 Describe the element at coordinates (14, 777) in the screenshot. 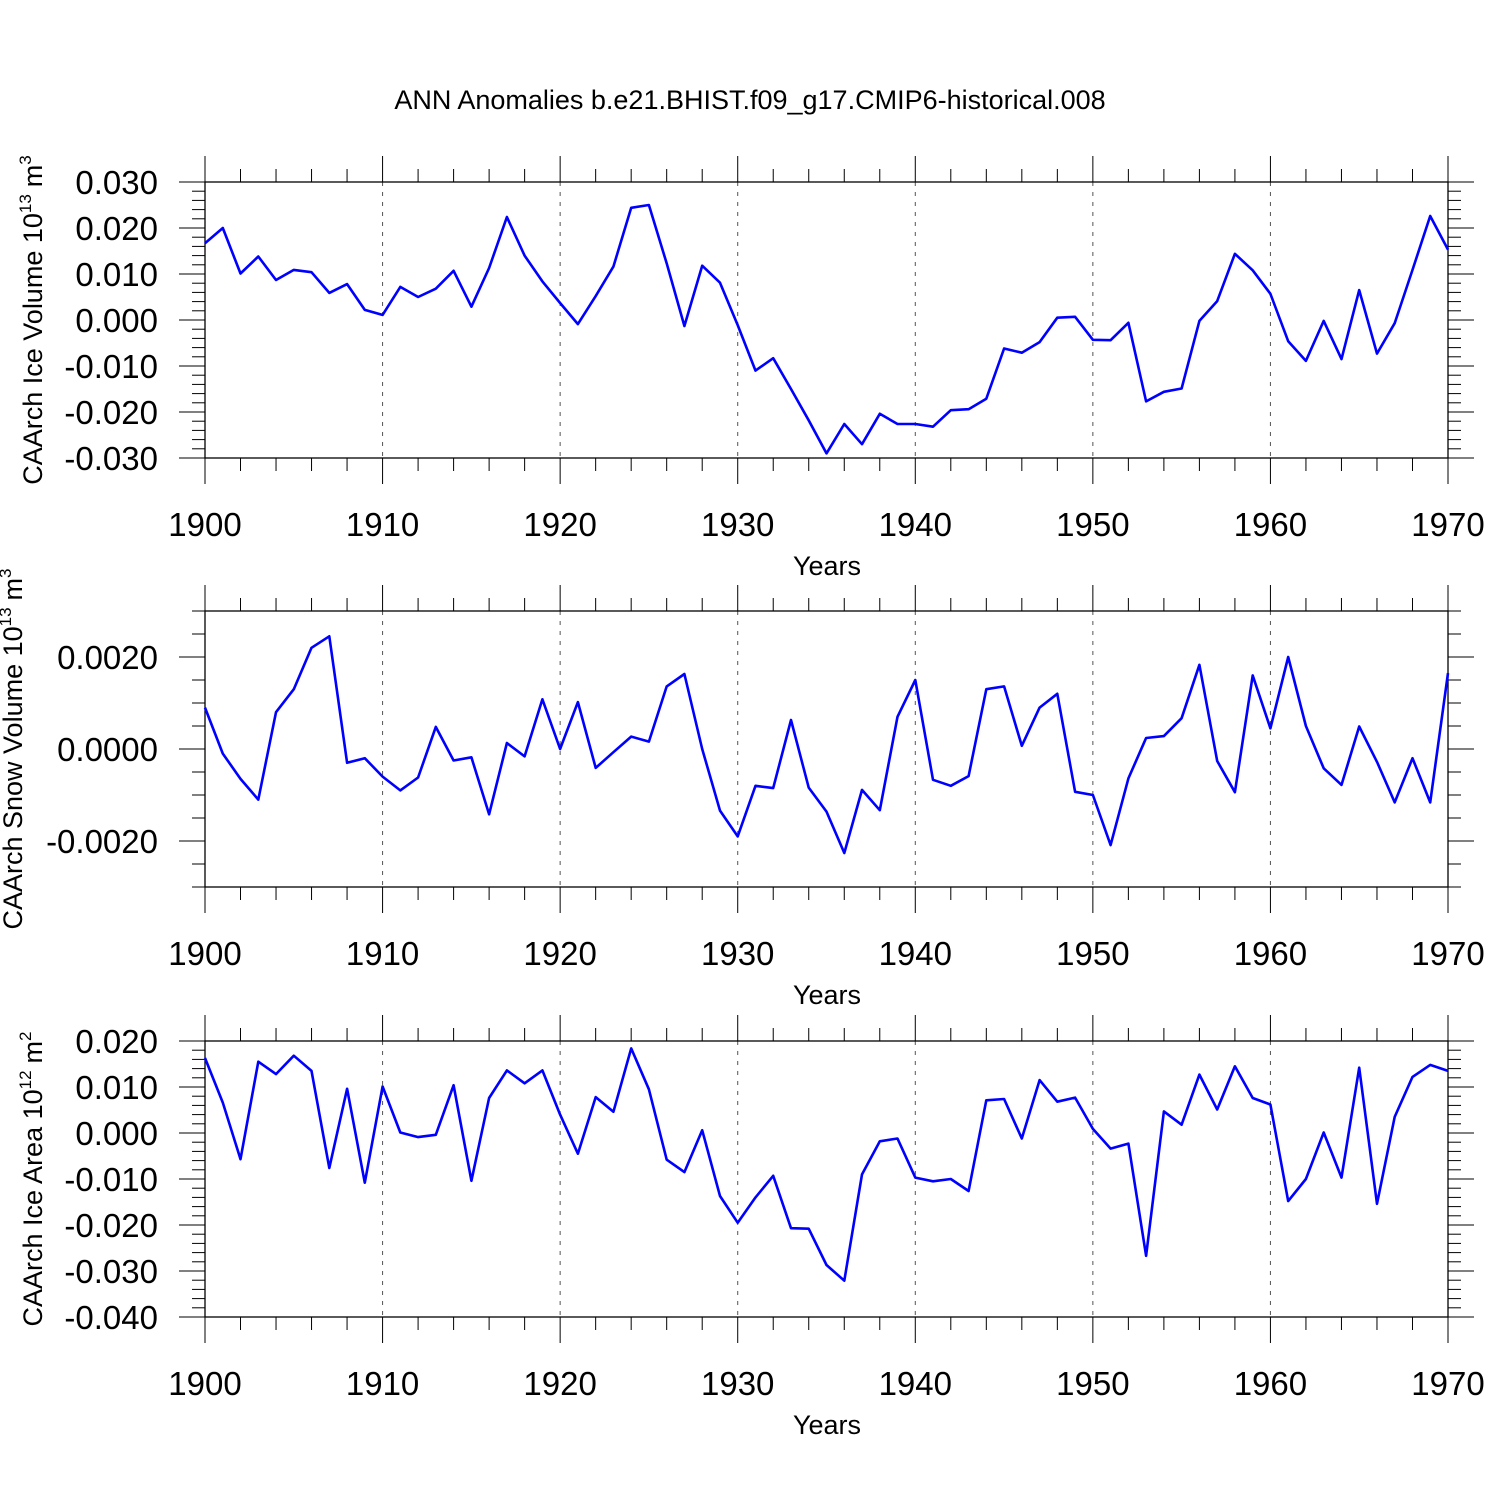

I see `y-axis-label-text: CAArch Snow Volume 10` at that location.